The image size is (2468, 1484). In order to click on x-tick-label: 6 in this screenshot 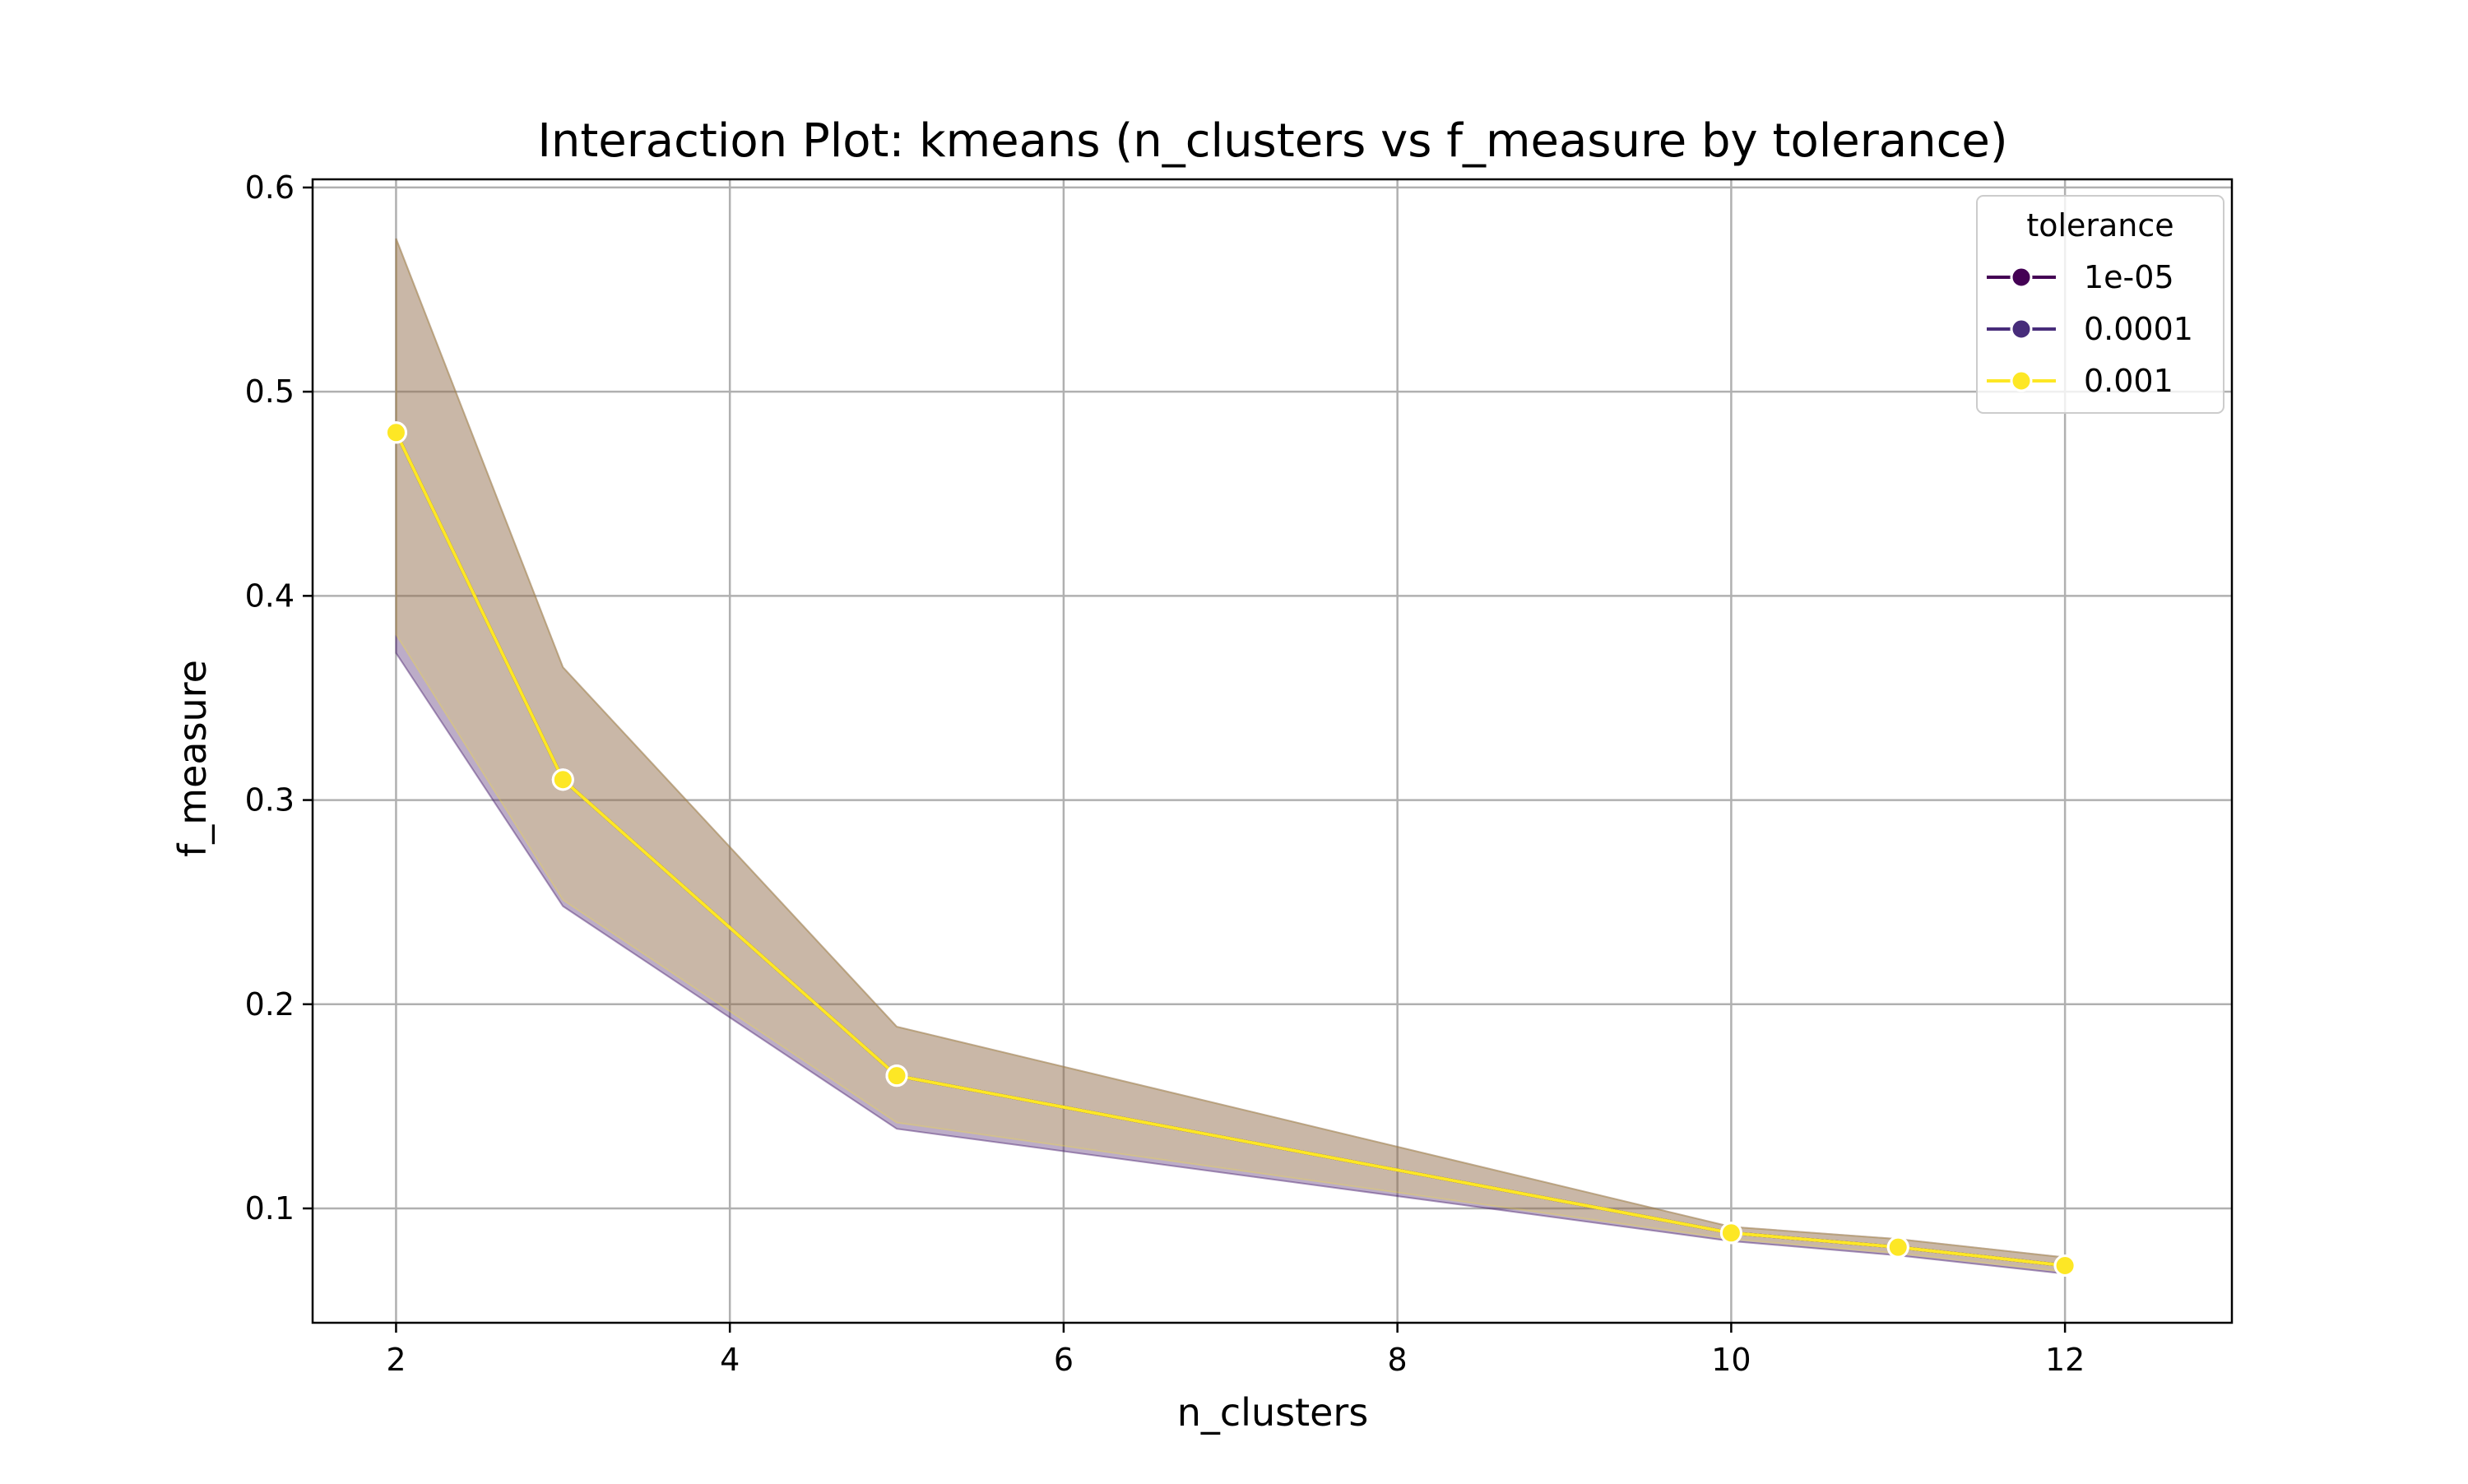, I will do `click(1064, 1360)`.